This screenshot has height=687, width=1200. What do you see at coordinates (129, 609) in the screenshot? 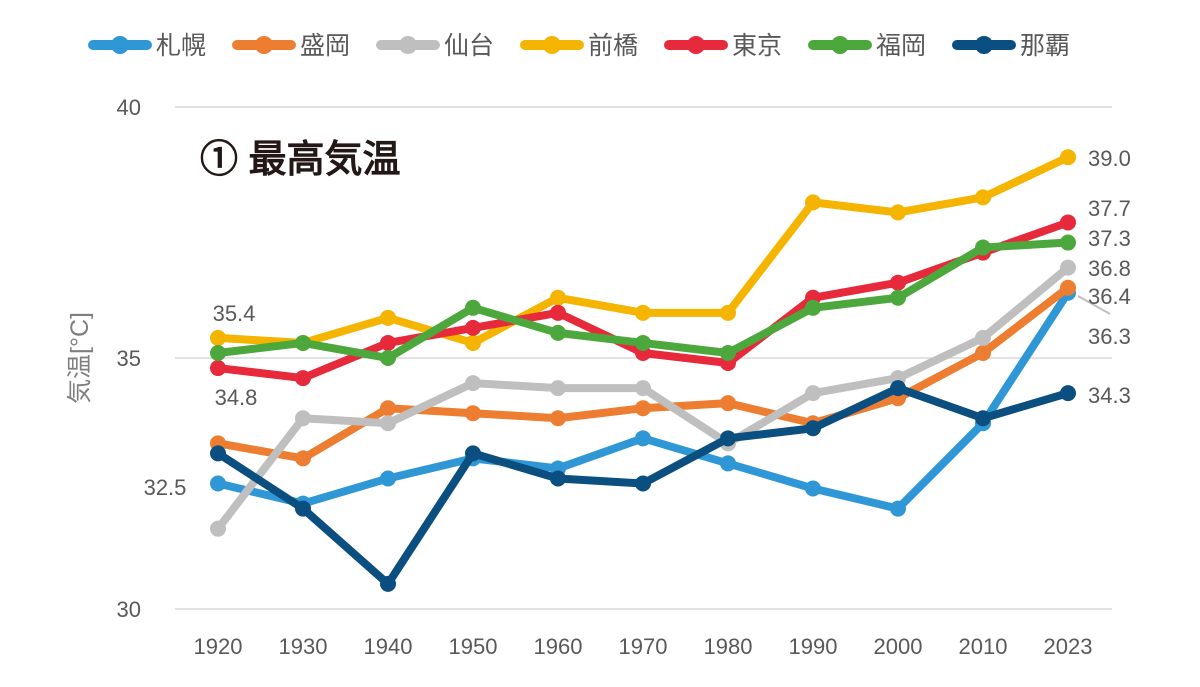
I see `y-tick-label: 30` at bounding box center [129, 609].